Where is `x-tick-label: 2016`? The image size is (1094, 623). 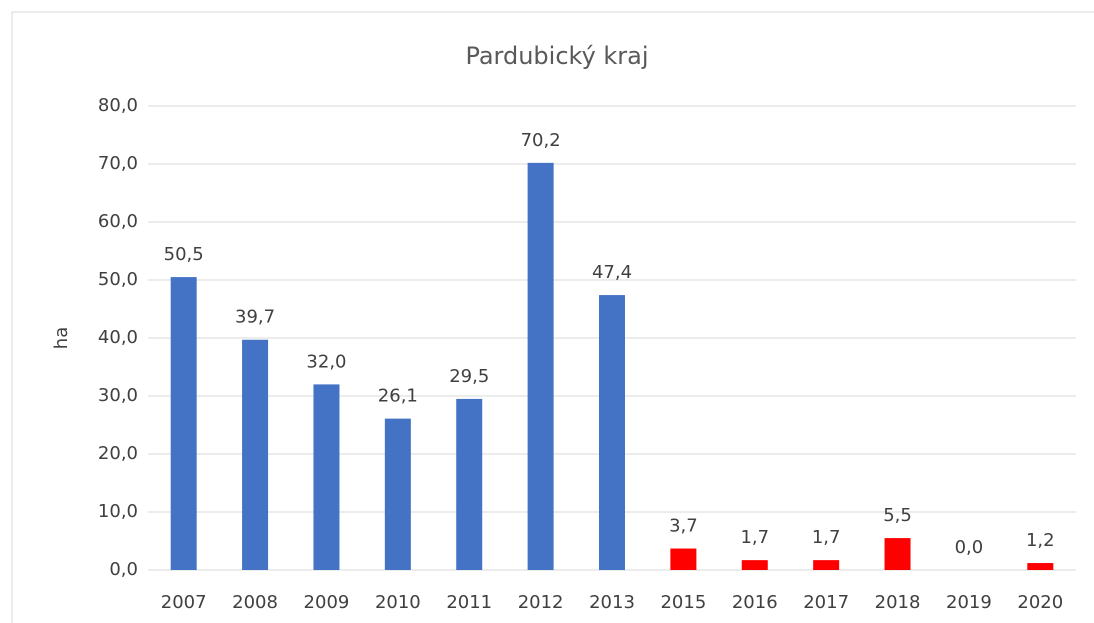 x-tick-label: 2016 is located at coordinates (755, 602).